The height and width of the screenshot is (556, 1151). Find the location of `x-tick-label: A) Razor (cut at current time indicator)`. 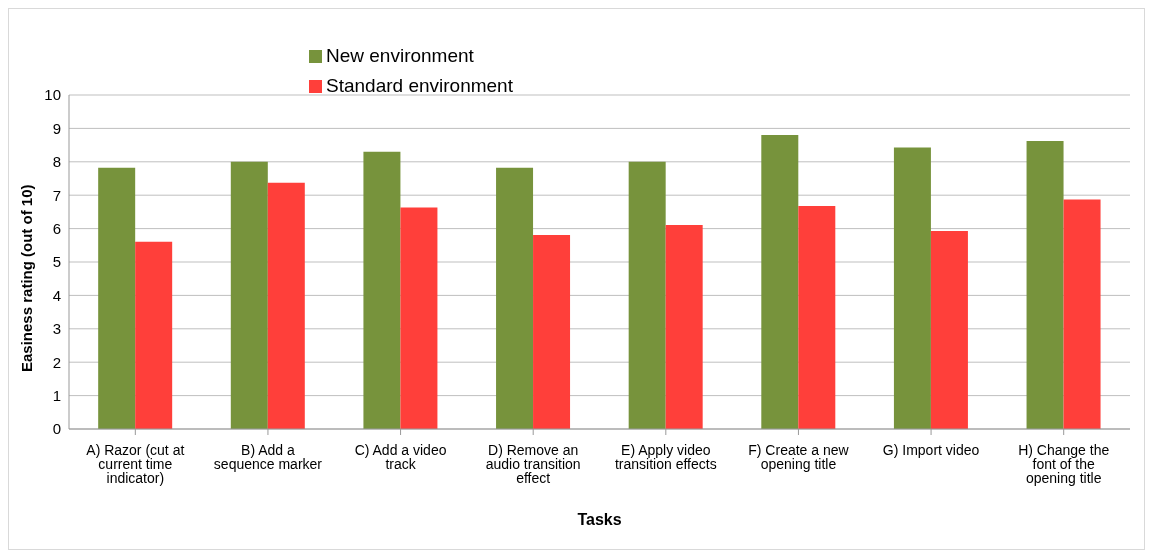

x-tick-label: A) Razor (cut at current time indicator) is located at coordinates (135, 463).